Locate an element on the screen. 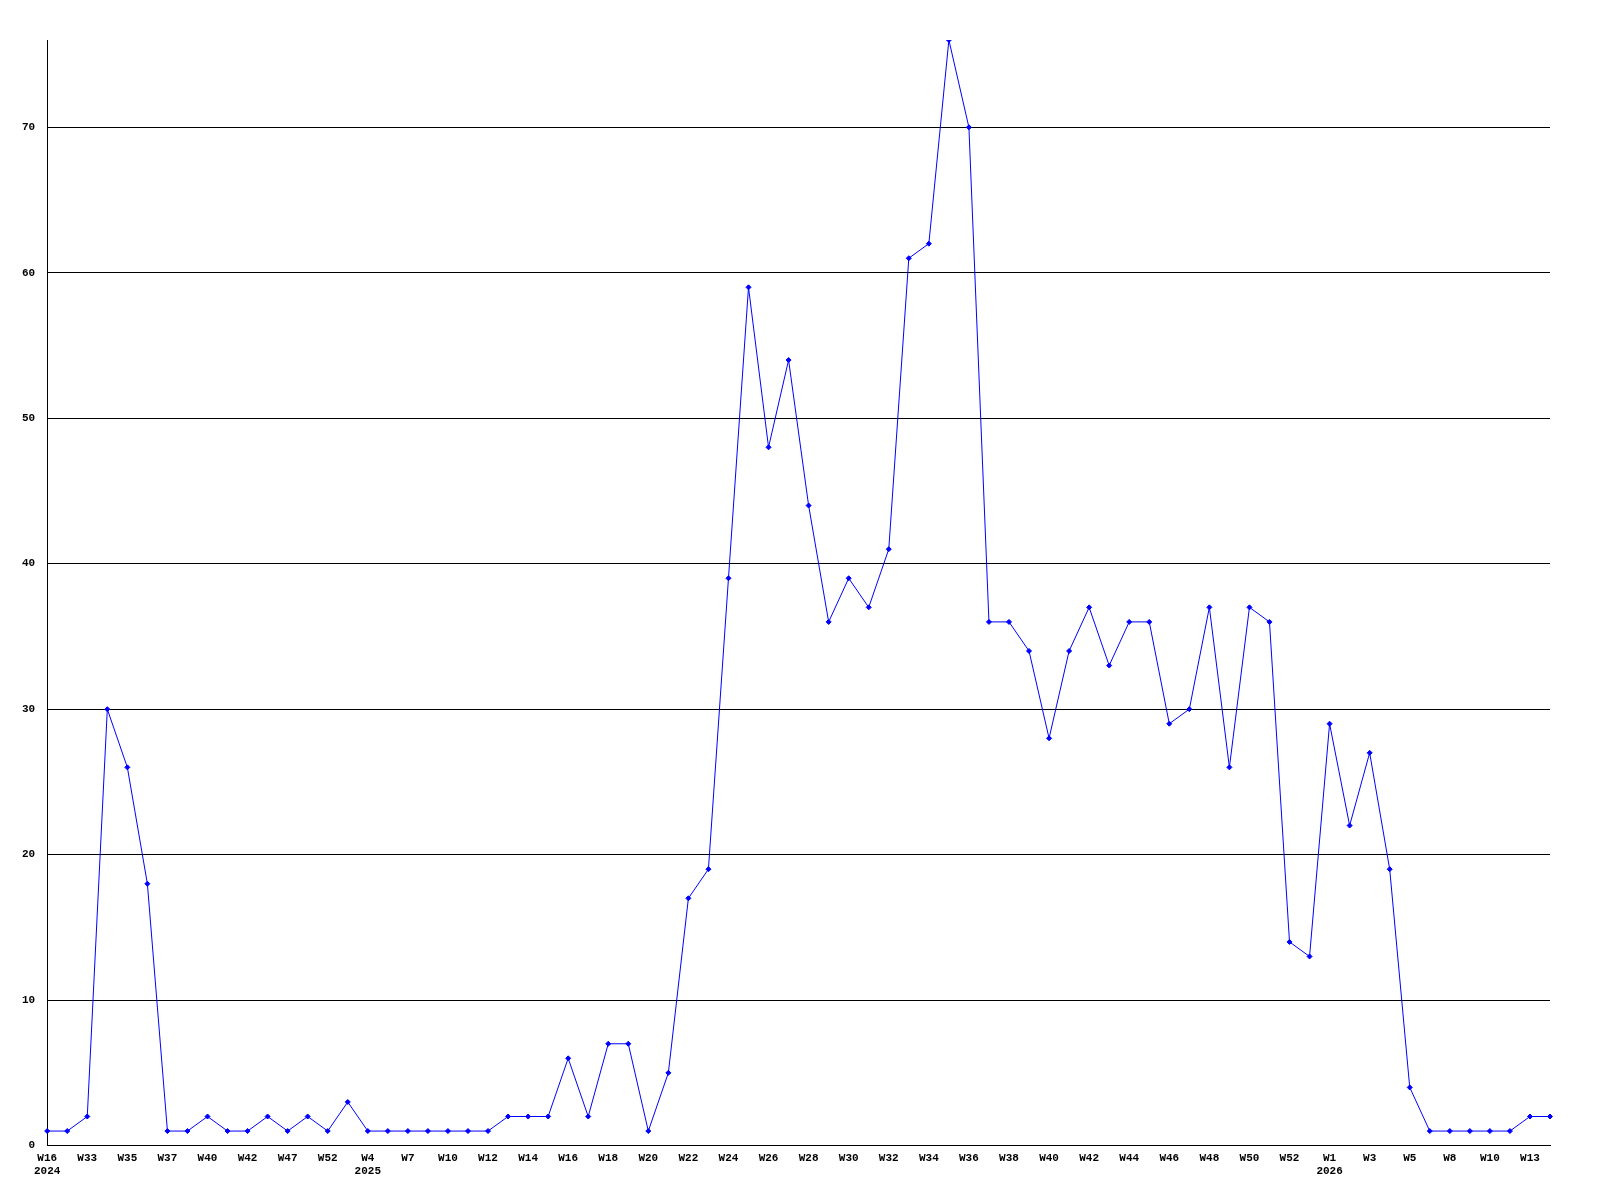 This screenshot has width=1600, height=1200. x-tick-label: W33 is located at coordinates (87, 1157).